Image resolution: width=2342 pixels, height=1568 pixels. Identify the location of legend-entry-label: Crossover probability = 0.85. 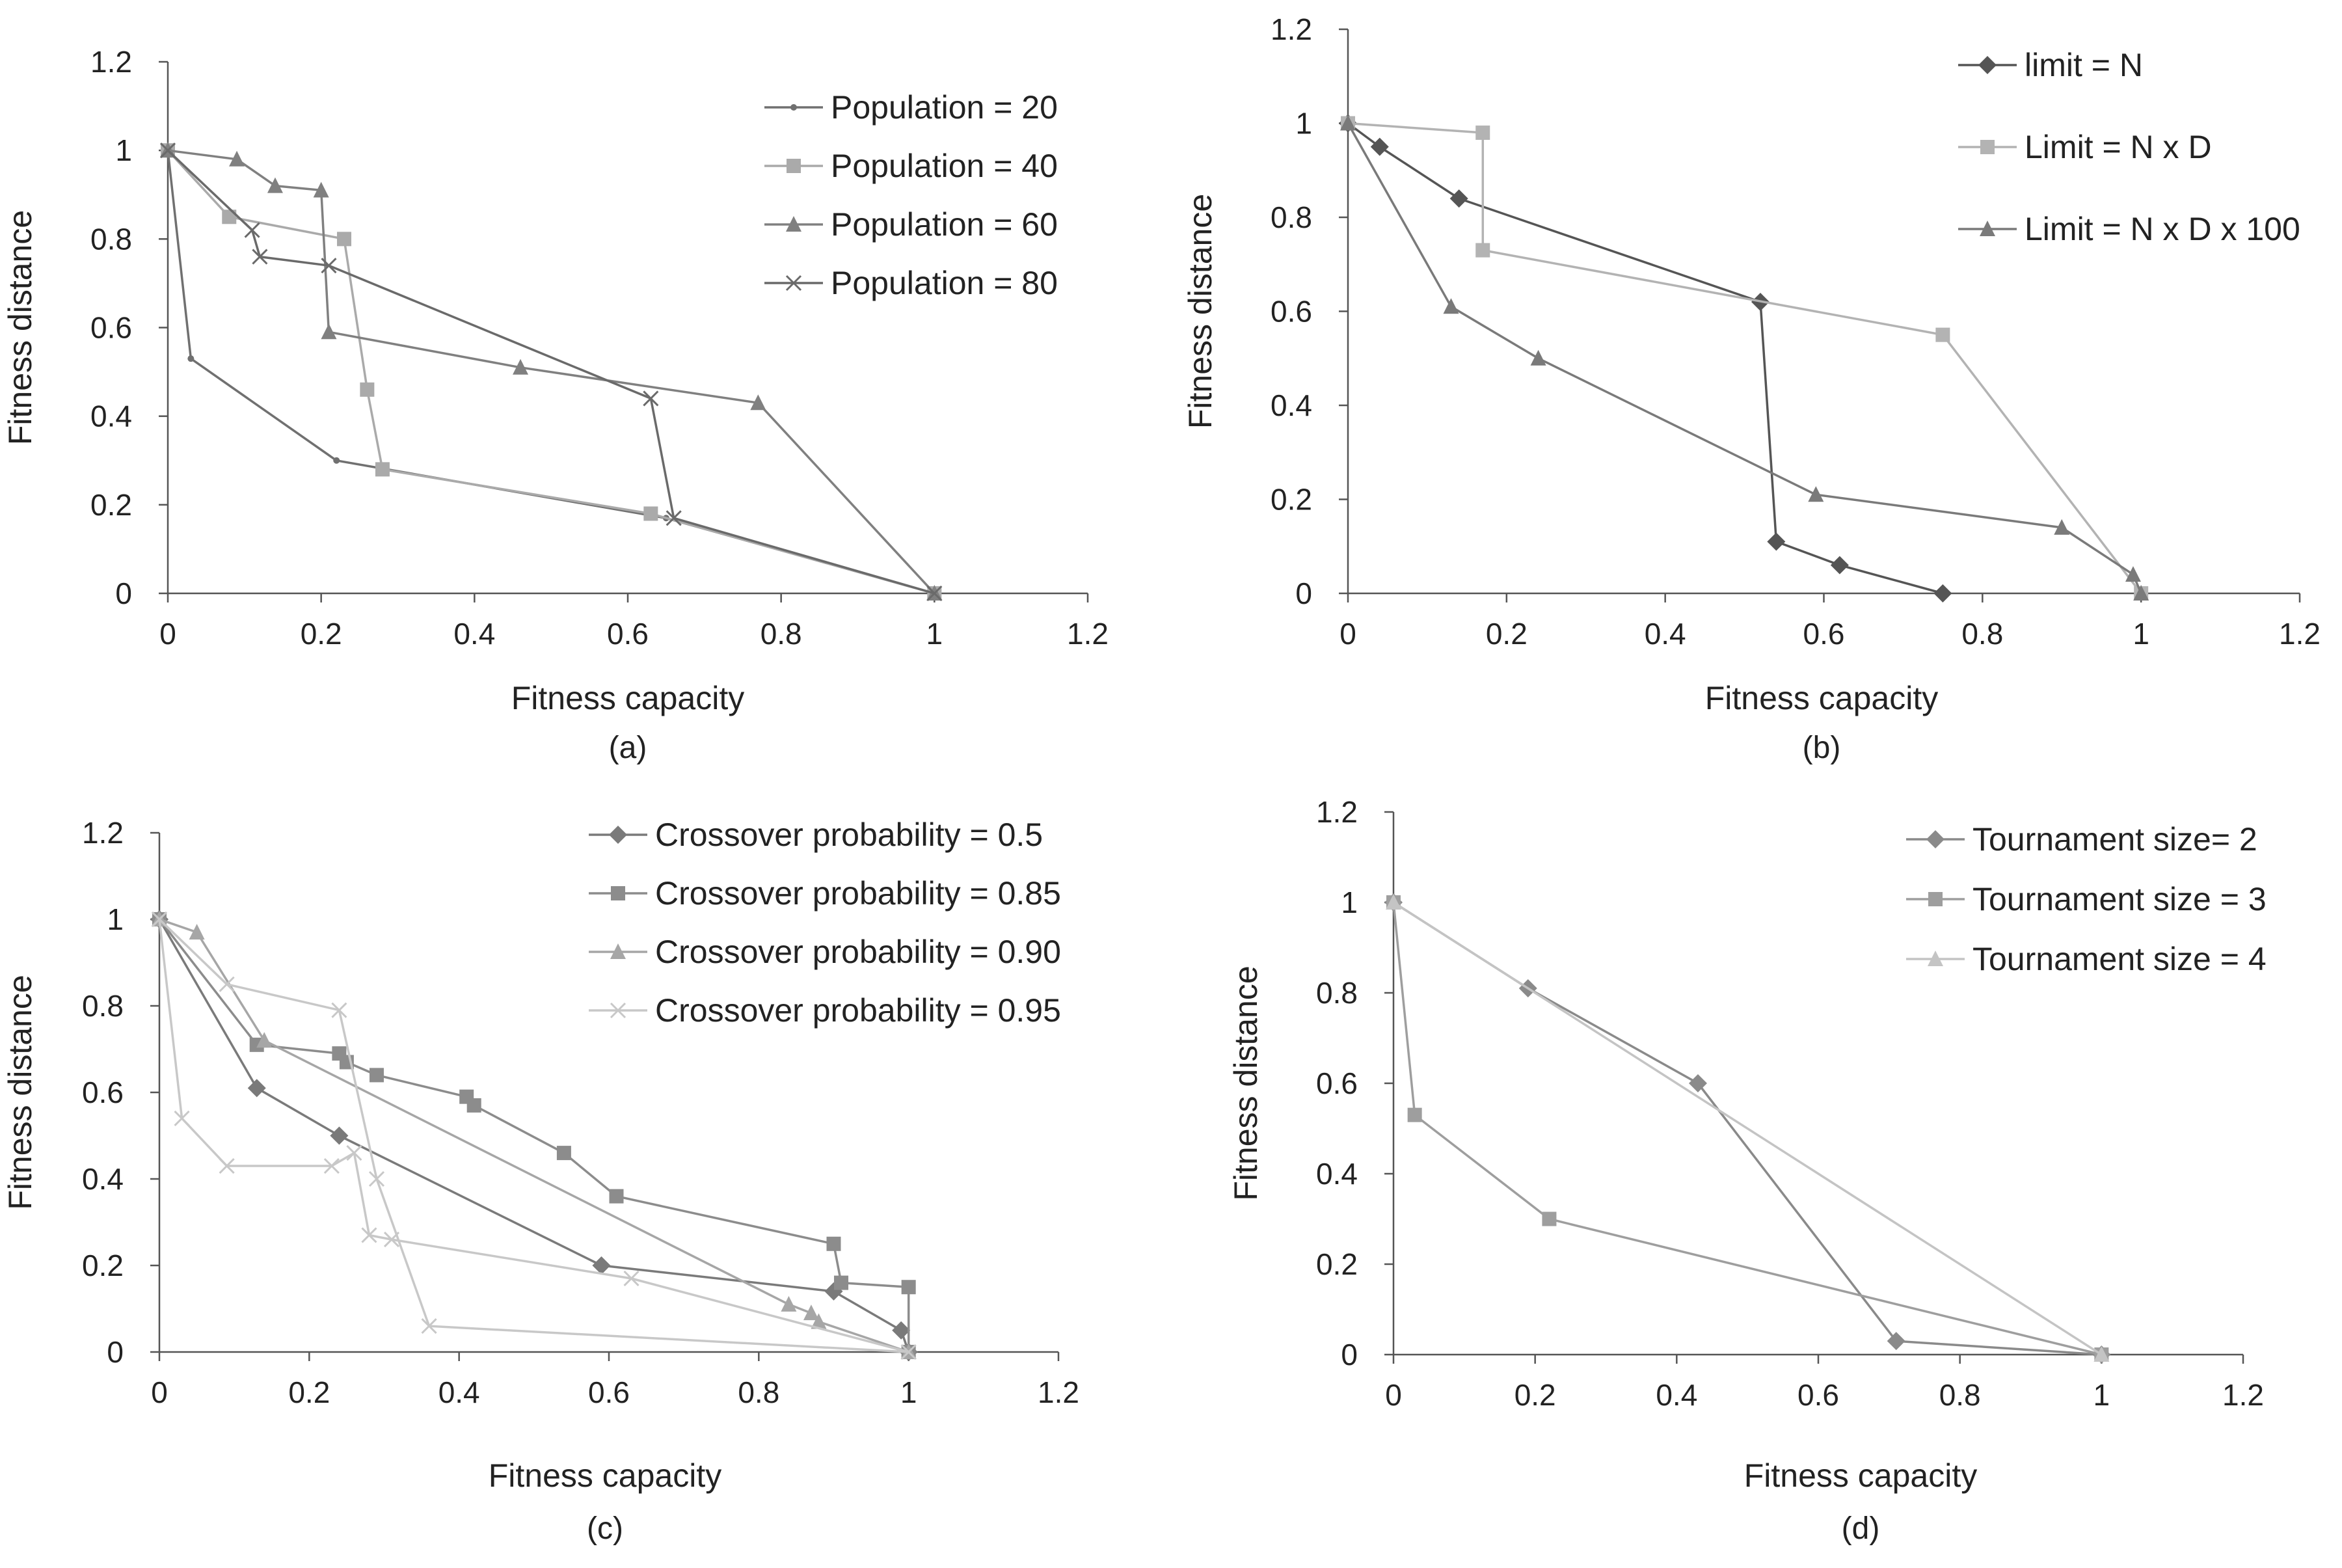
(858, 893).